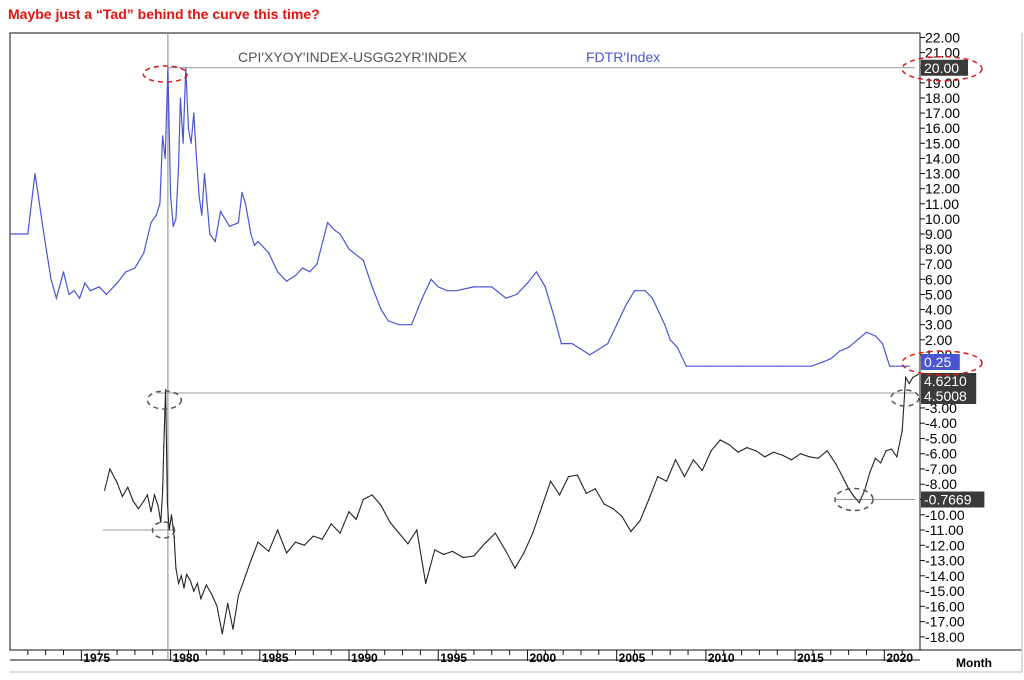 This screenshot has height=680, width=1024. What do you see at coordinates (938, 279) in the screenshot?
I see `y-tick-label: 6.00` at bounding box center [938, 279].